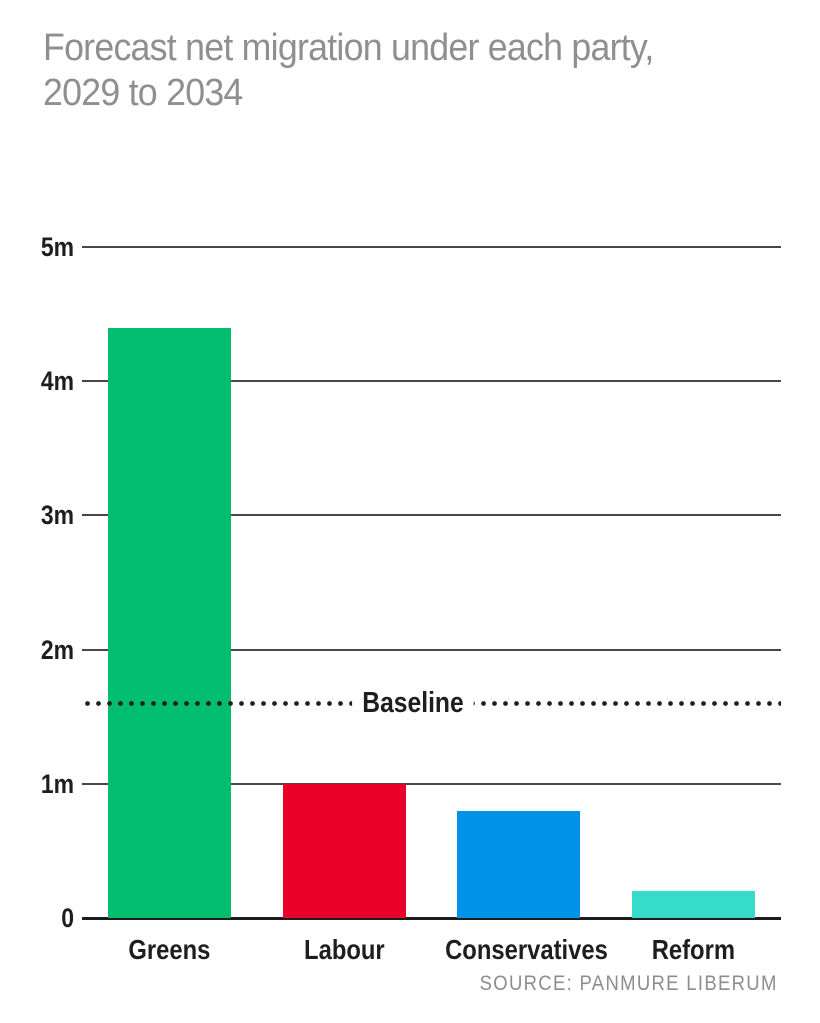 The width and height of the screenshot is (820, 1023). What do you see at coordinates (526, 949) in the screenshot?
I see `category-label-conservatives: Conservatives` at bounding box center [526, 949].